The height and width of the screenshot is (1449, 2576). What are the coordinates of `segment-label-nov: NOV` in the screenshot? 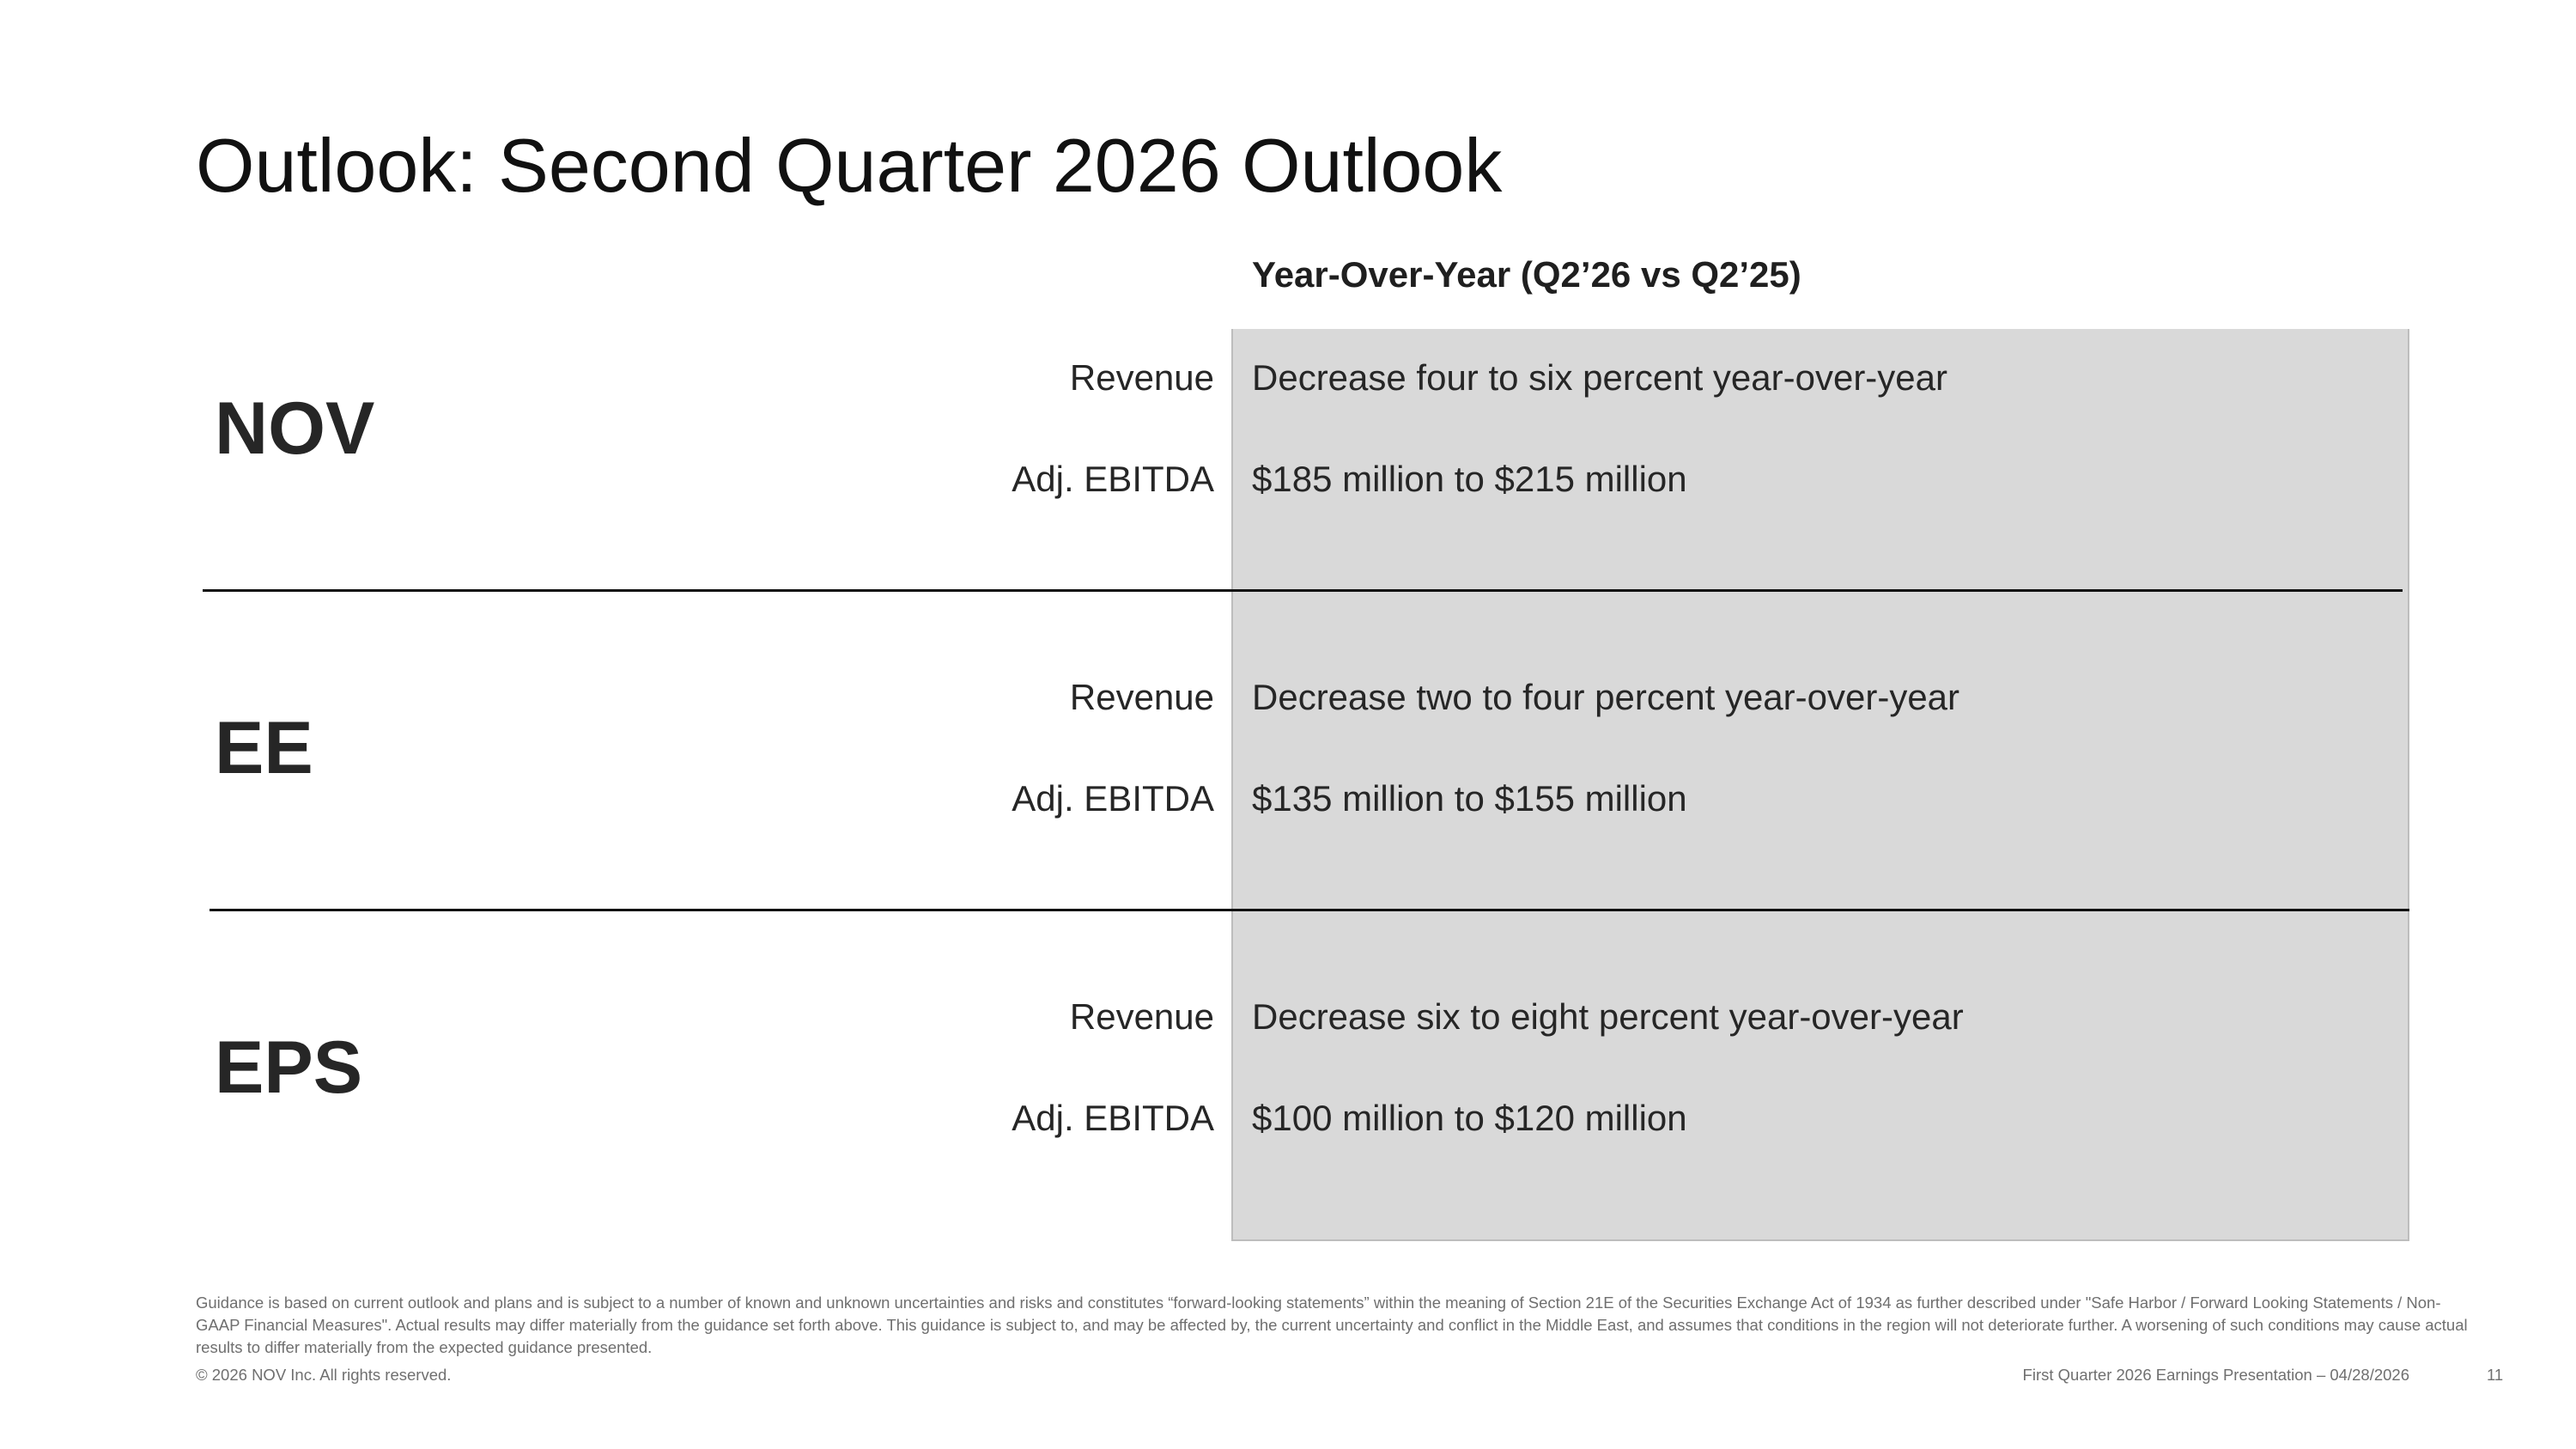 It's located at (295, 428).